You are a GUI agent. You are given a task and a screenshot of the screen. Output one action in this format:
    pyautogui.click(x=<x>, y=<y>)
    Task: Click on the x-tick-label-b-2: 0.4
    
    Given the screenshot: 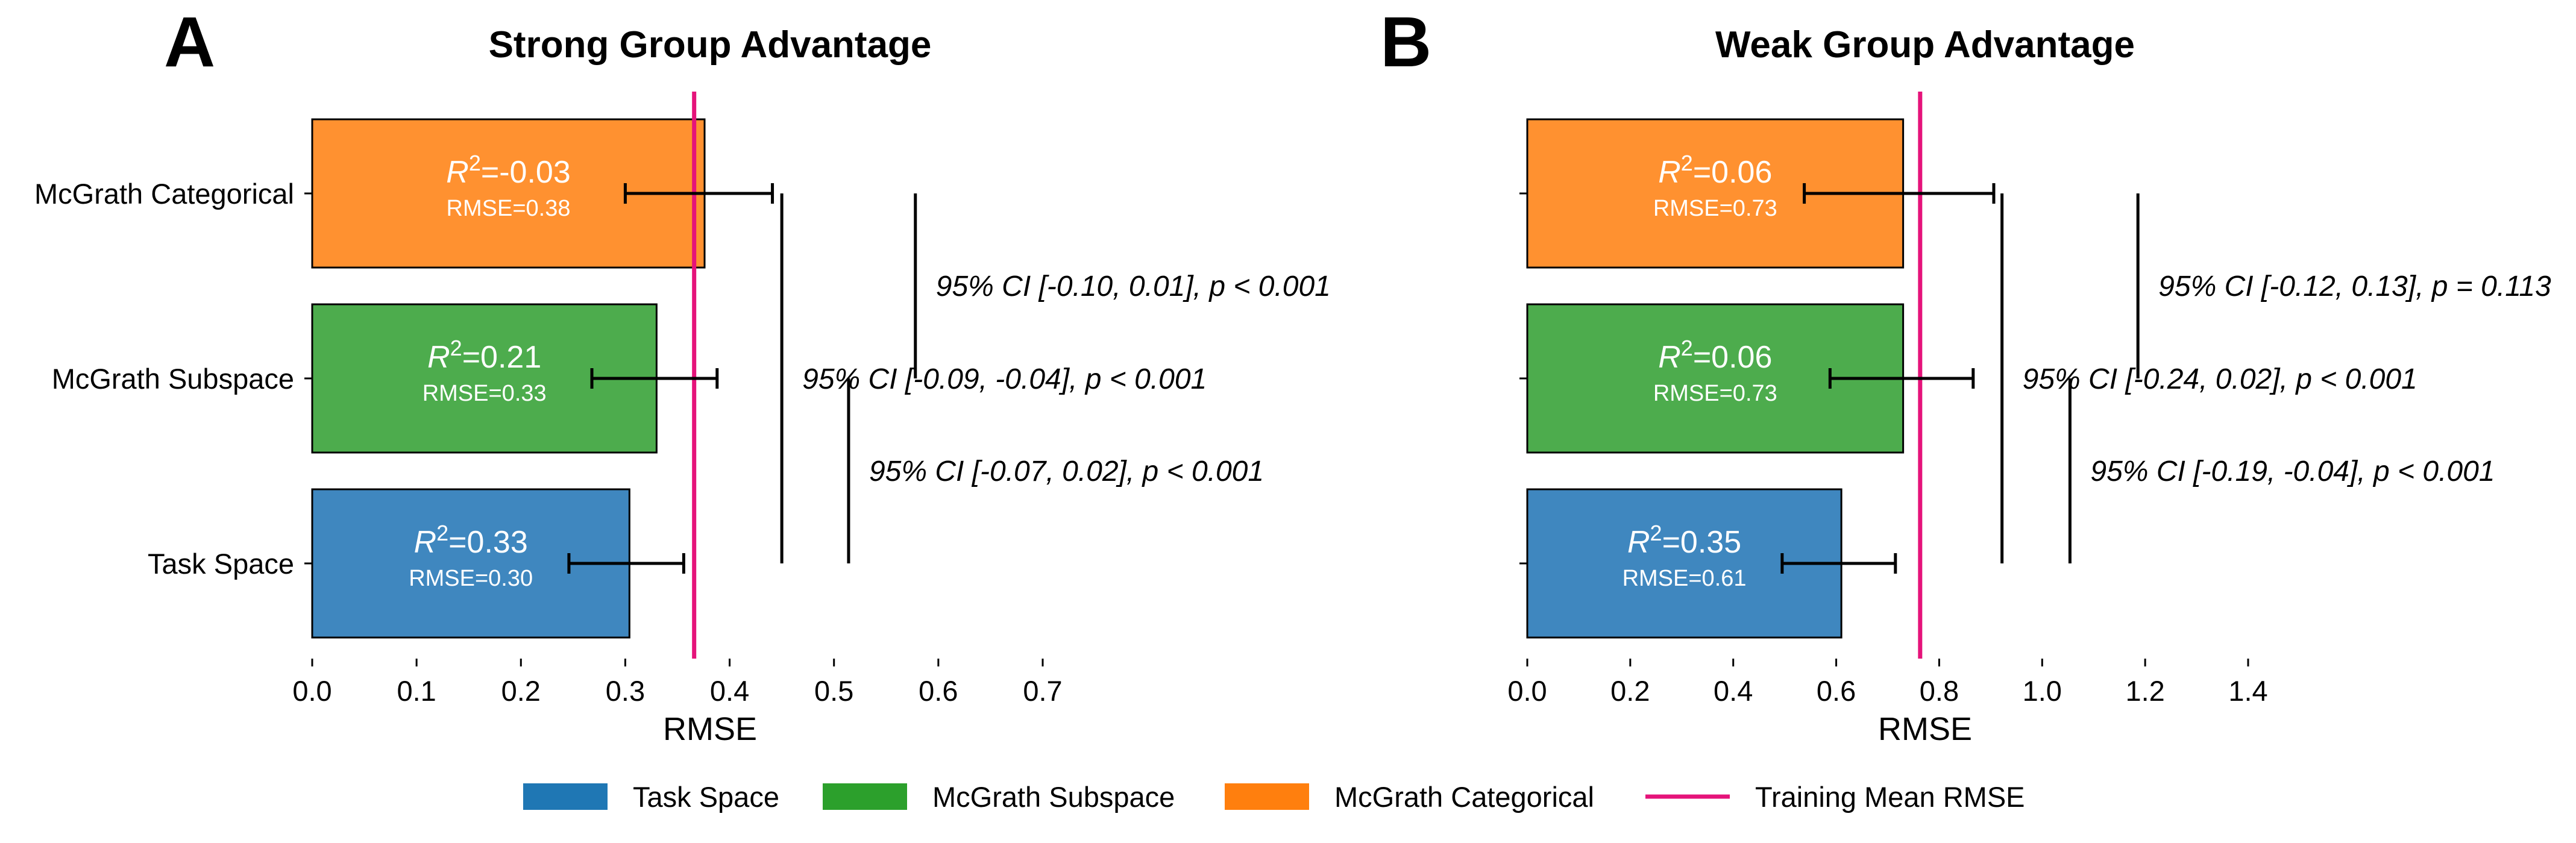 What is the action you would take?
    pyautogui.click(x=1733, y=691)
    